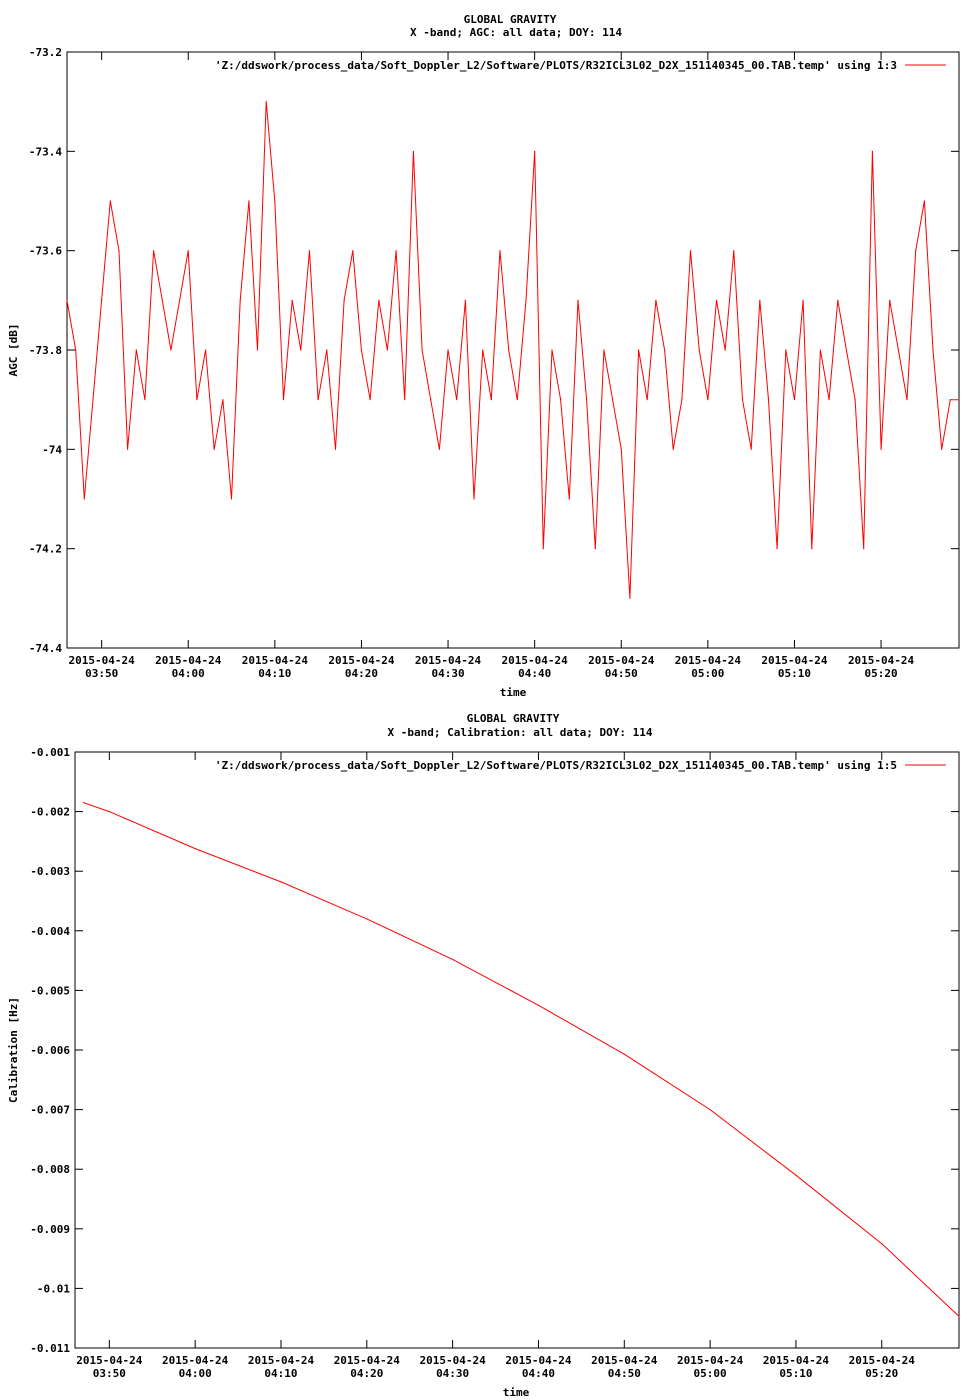  I want to click on y-tick-label: -74, so click(52, 449).